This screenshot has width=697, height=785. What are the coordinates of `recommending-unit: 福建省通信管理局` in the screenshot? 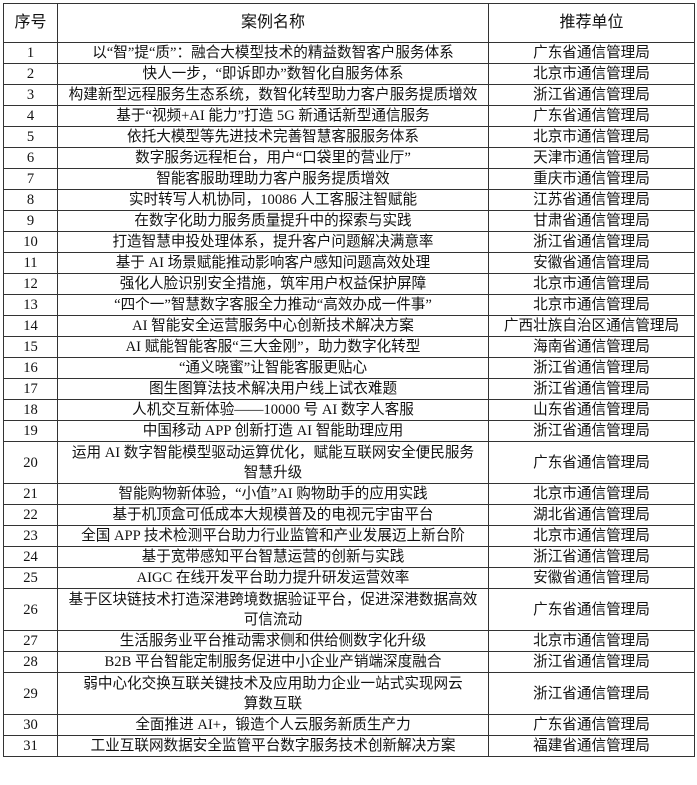 It's located at (591, 746).